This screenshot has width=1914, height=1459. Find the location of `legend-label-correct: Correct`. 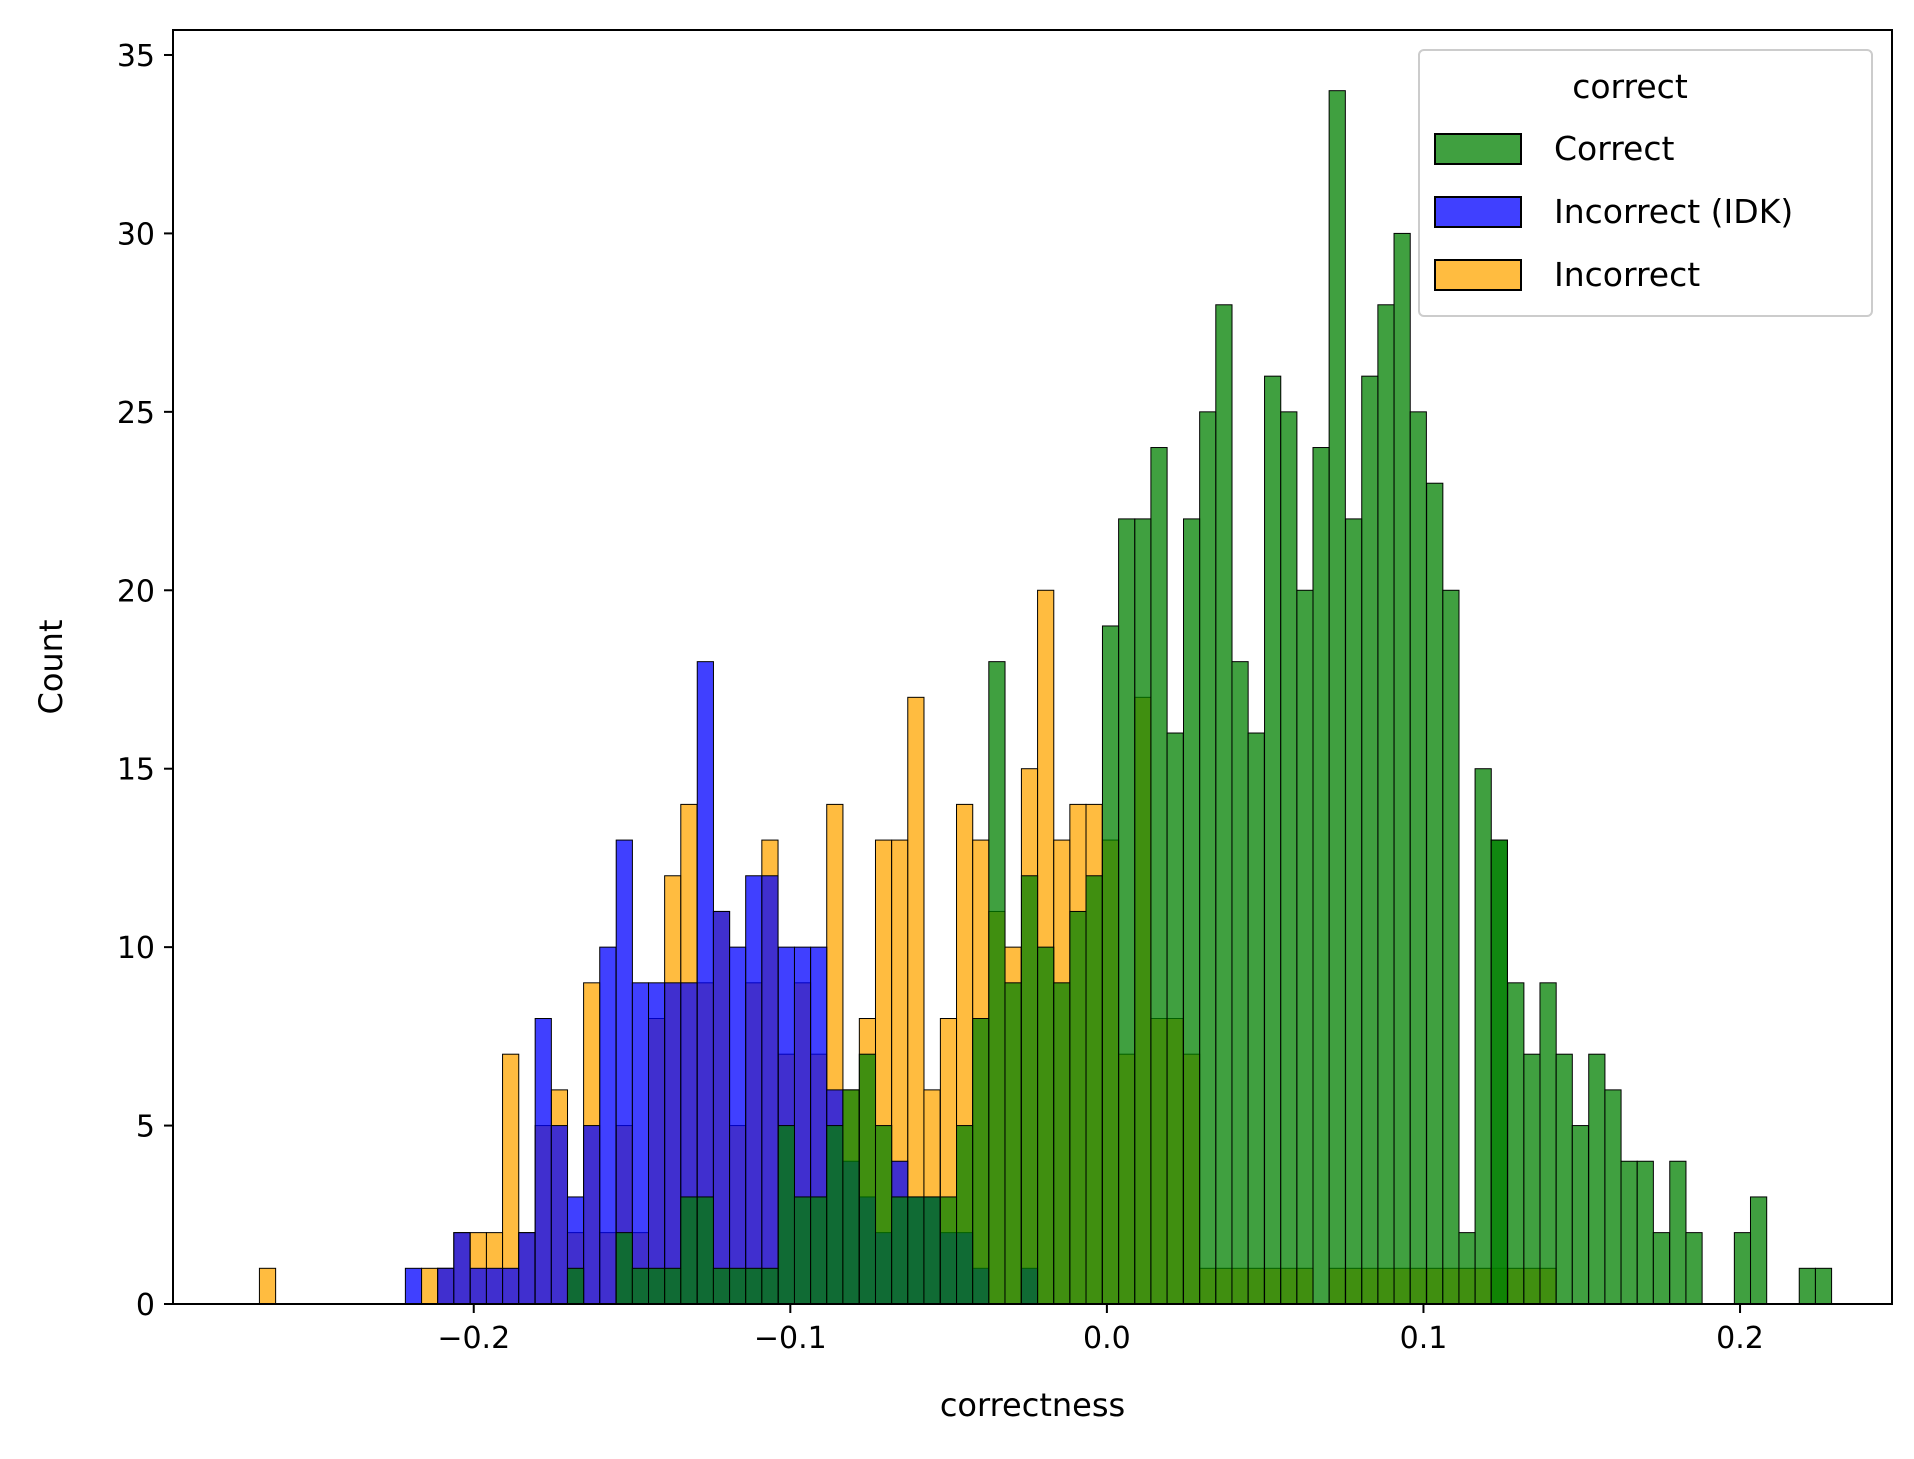

legend-label-correct: Correct is located at coordinates (1614, 148).